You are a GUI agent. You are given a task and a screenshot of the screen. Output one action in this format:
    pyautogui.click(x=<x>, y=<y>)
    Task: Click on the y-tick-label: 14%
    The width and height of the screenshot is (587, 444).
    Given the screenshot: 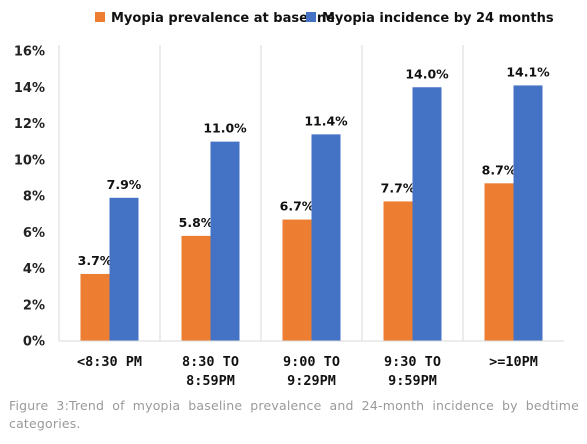 What is the action you would take?
    pyautogui.click(x=29, y=88)
    